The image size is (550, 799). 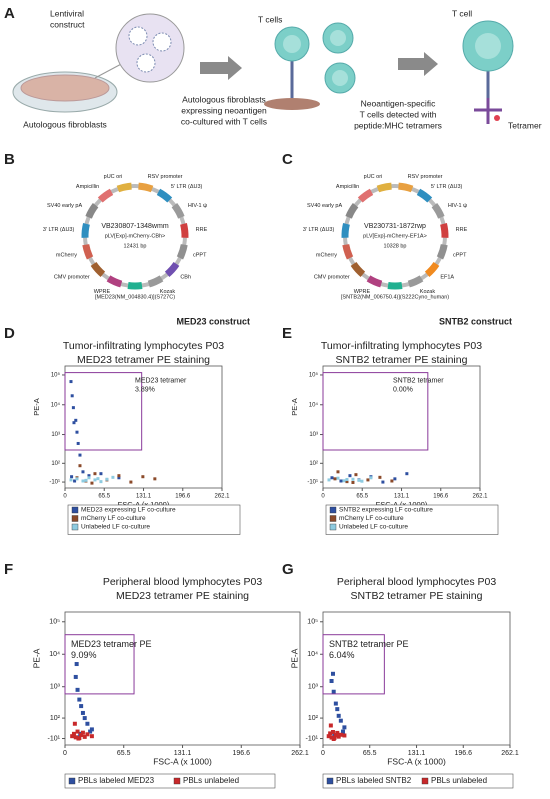 What do you see at coordinates (417, 596) in the screenshot?
I see `chart-subtitle: SNTB2 tetramer PE staining` at bounding box center [417, 596].